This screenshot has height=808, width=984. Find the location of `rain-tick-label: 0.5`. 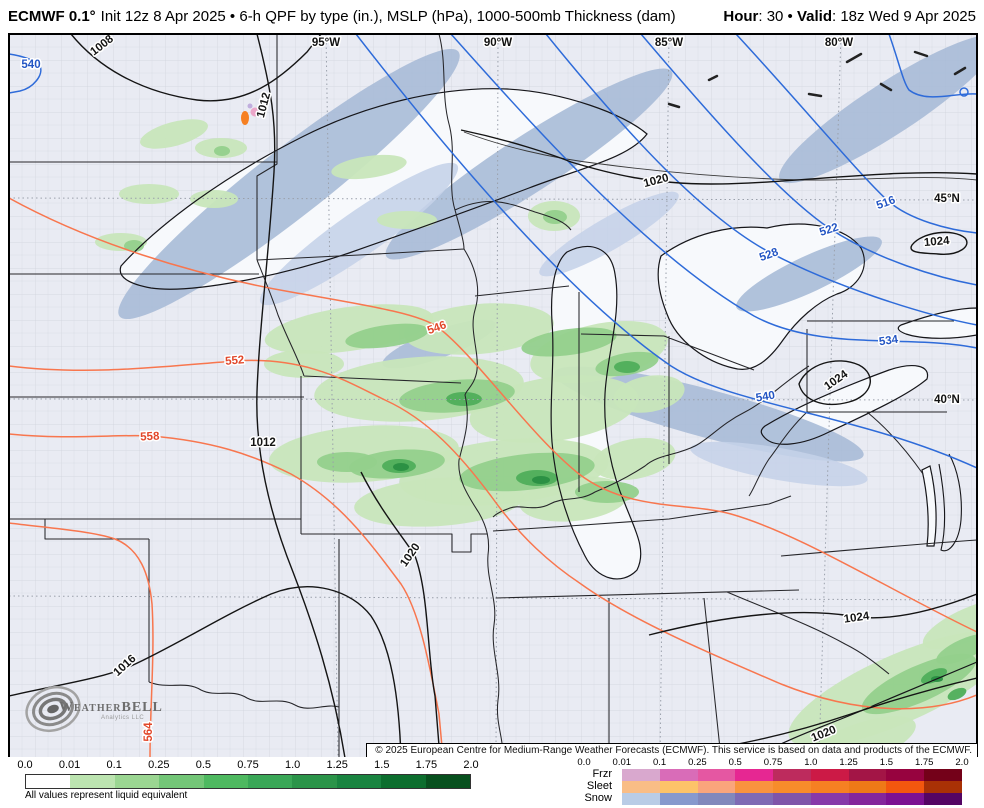

rain-tick-label: 0.5 is located at coordinates (203, 765).